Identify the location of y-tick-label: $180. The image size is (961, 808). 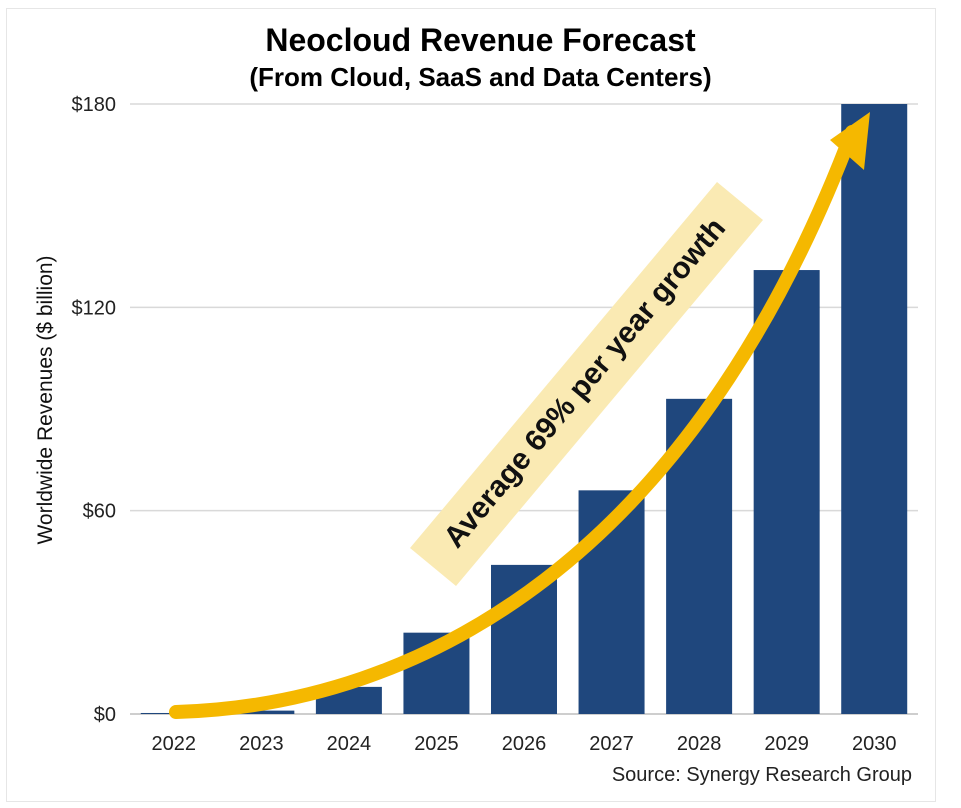
(94, 105).